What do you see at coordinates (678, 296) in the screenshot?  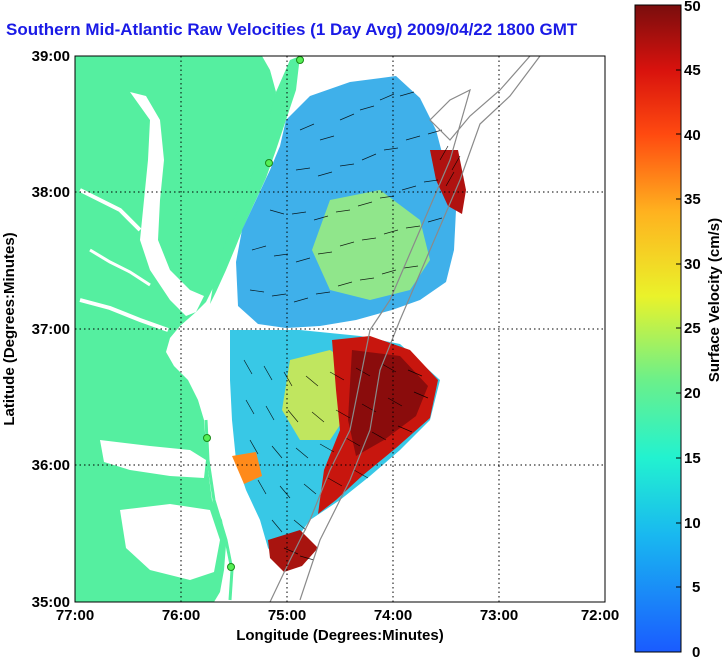 I see `colorbar-ticks` at bounding box center [678, 296].